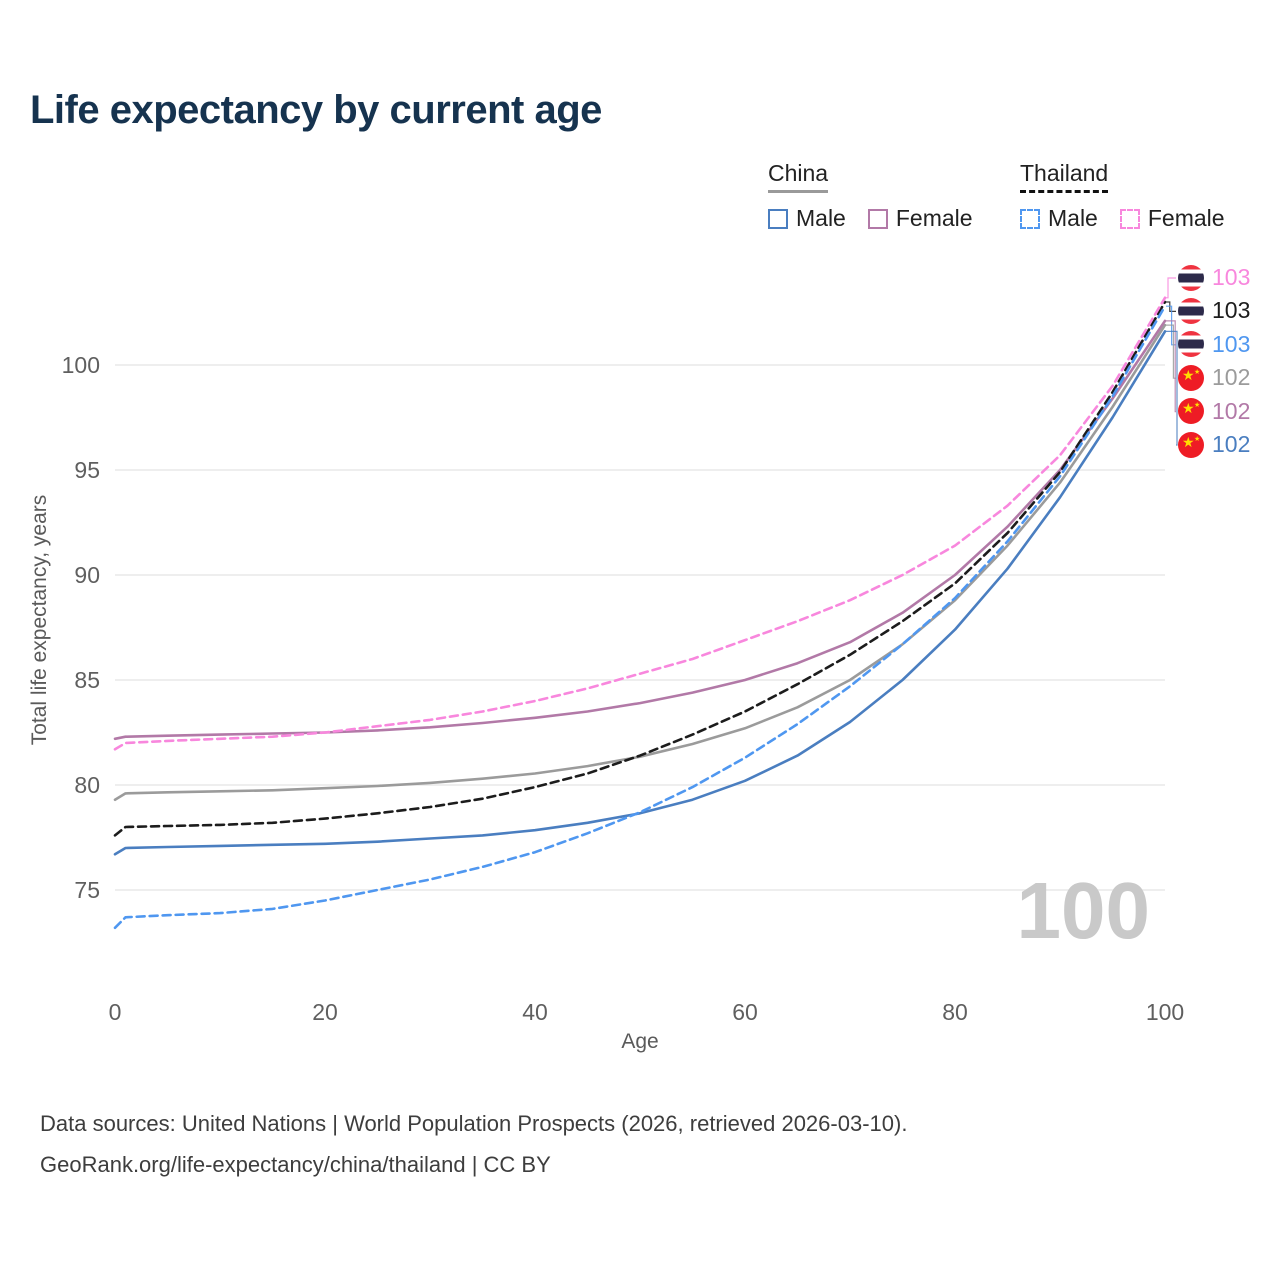  Describe the element at coordinates (87, 680) in the screenshot. I see `y-tick-label: 85` at that location.